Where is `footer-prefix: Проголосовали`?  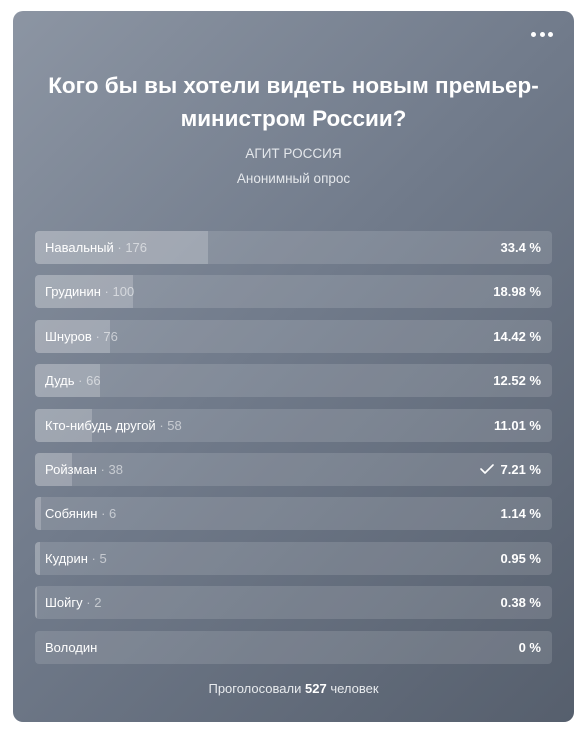 footer-prefix: Проголосовали is located at coordinates (255, 688).